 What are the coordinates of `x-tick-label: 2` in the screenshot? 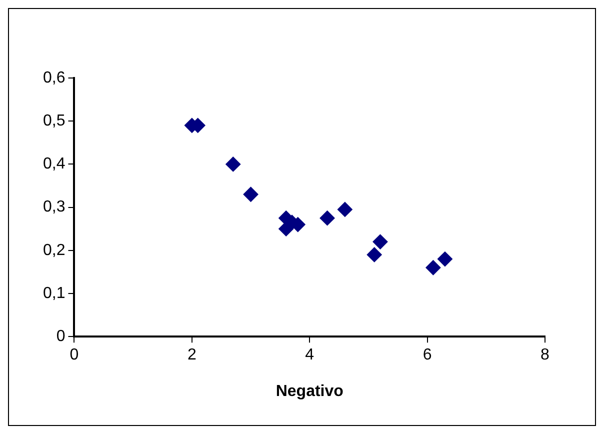 It's located at (191, 355).